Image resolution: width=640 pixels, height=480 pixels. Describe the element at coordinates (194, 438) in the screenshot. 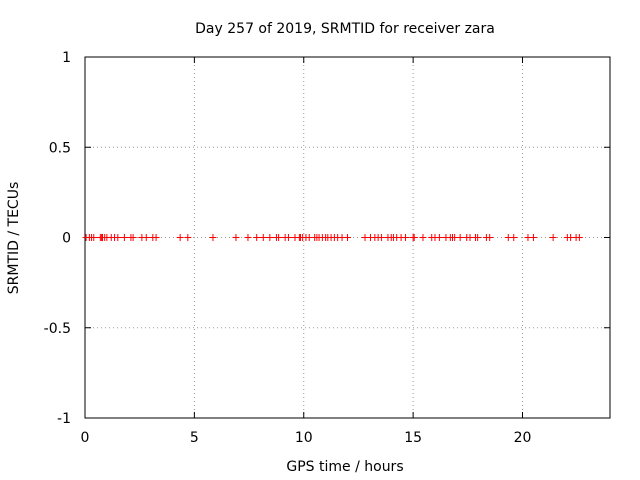

I see `x-tick-label: 5` at that location.